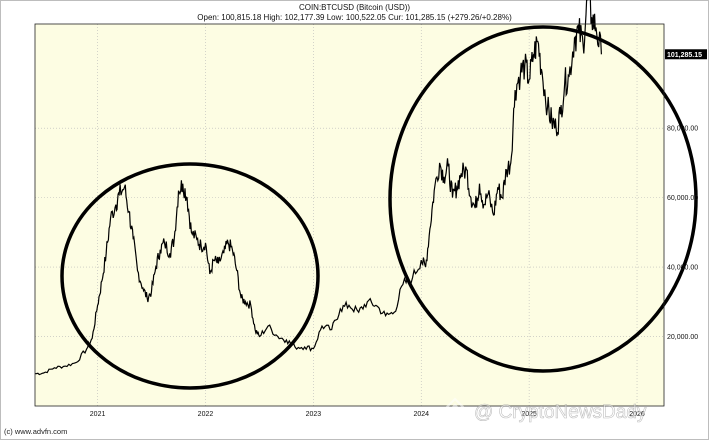  I want to click on footer-credit: (c) www.advfn.com, so click(36, 431).